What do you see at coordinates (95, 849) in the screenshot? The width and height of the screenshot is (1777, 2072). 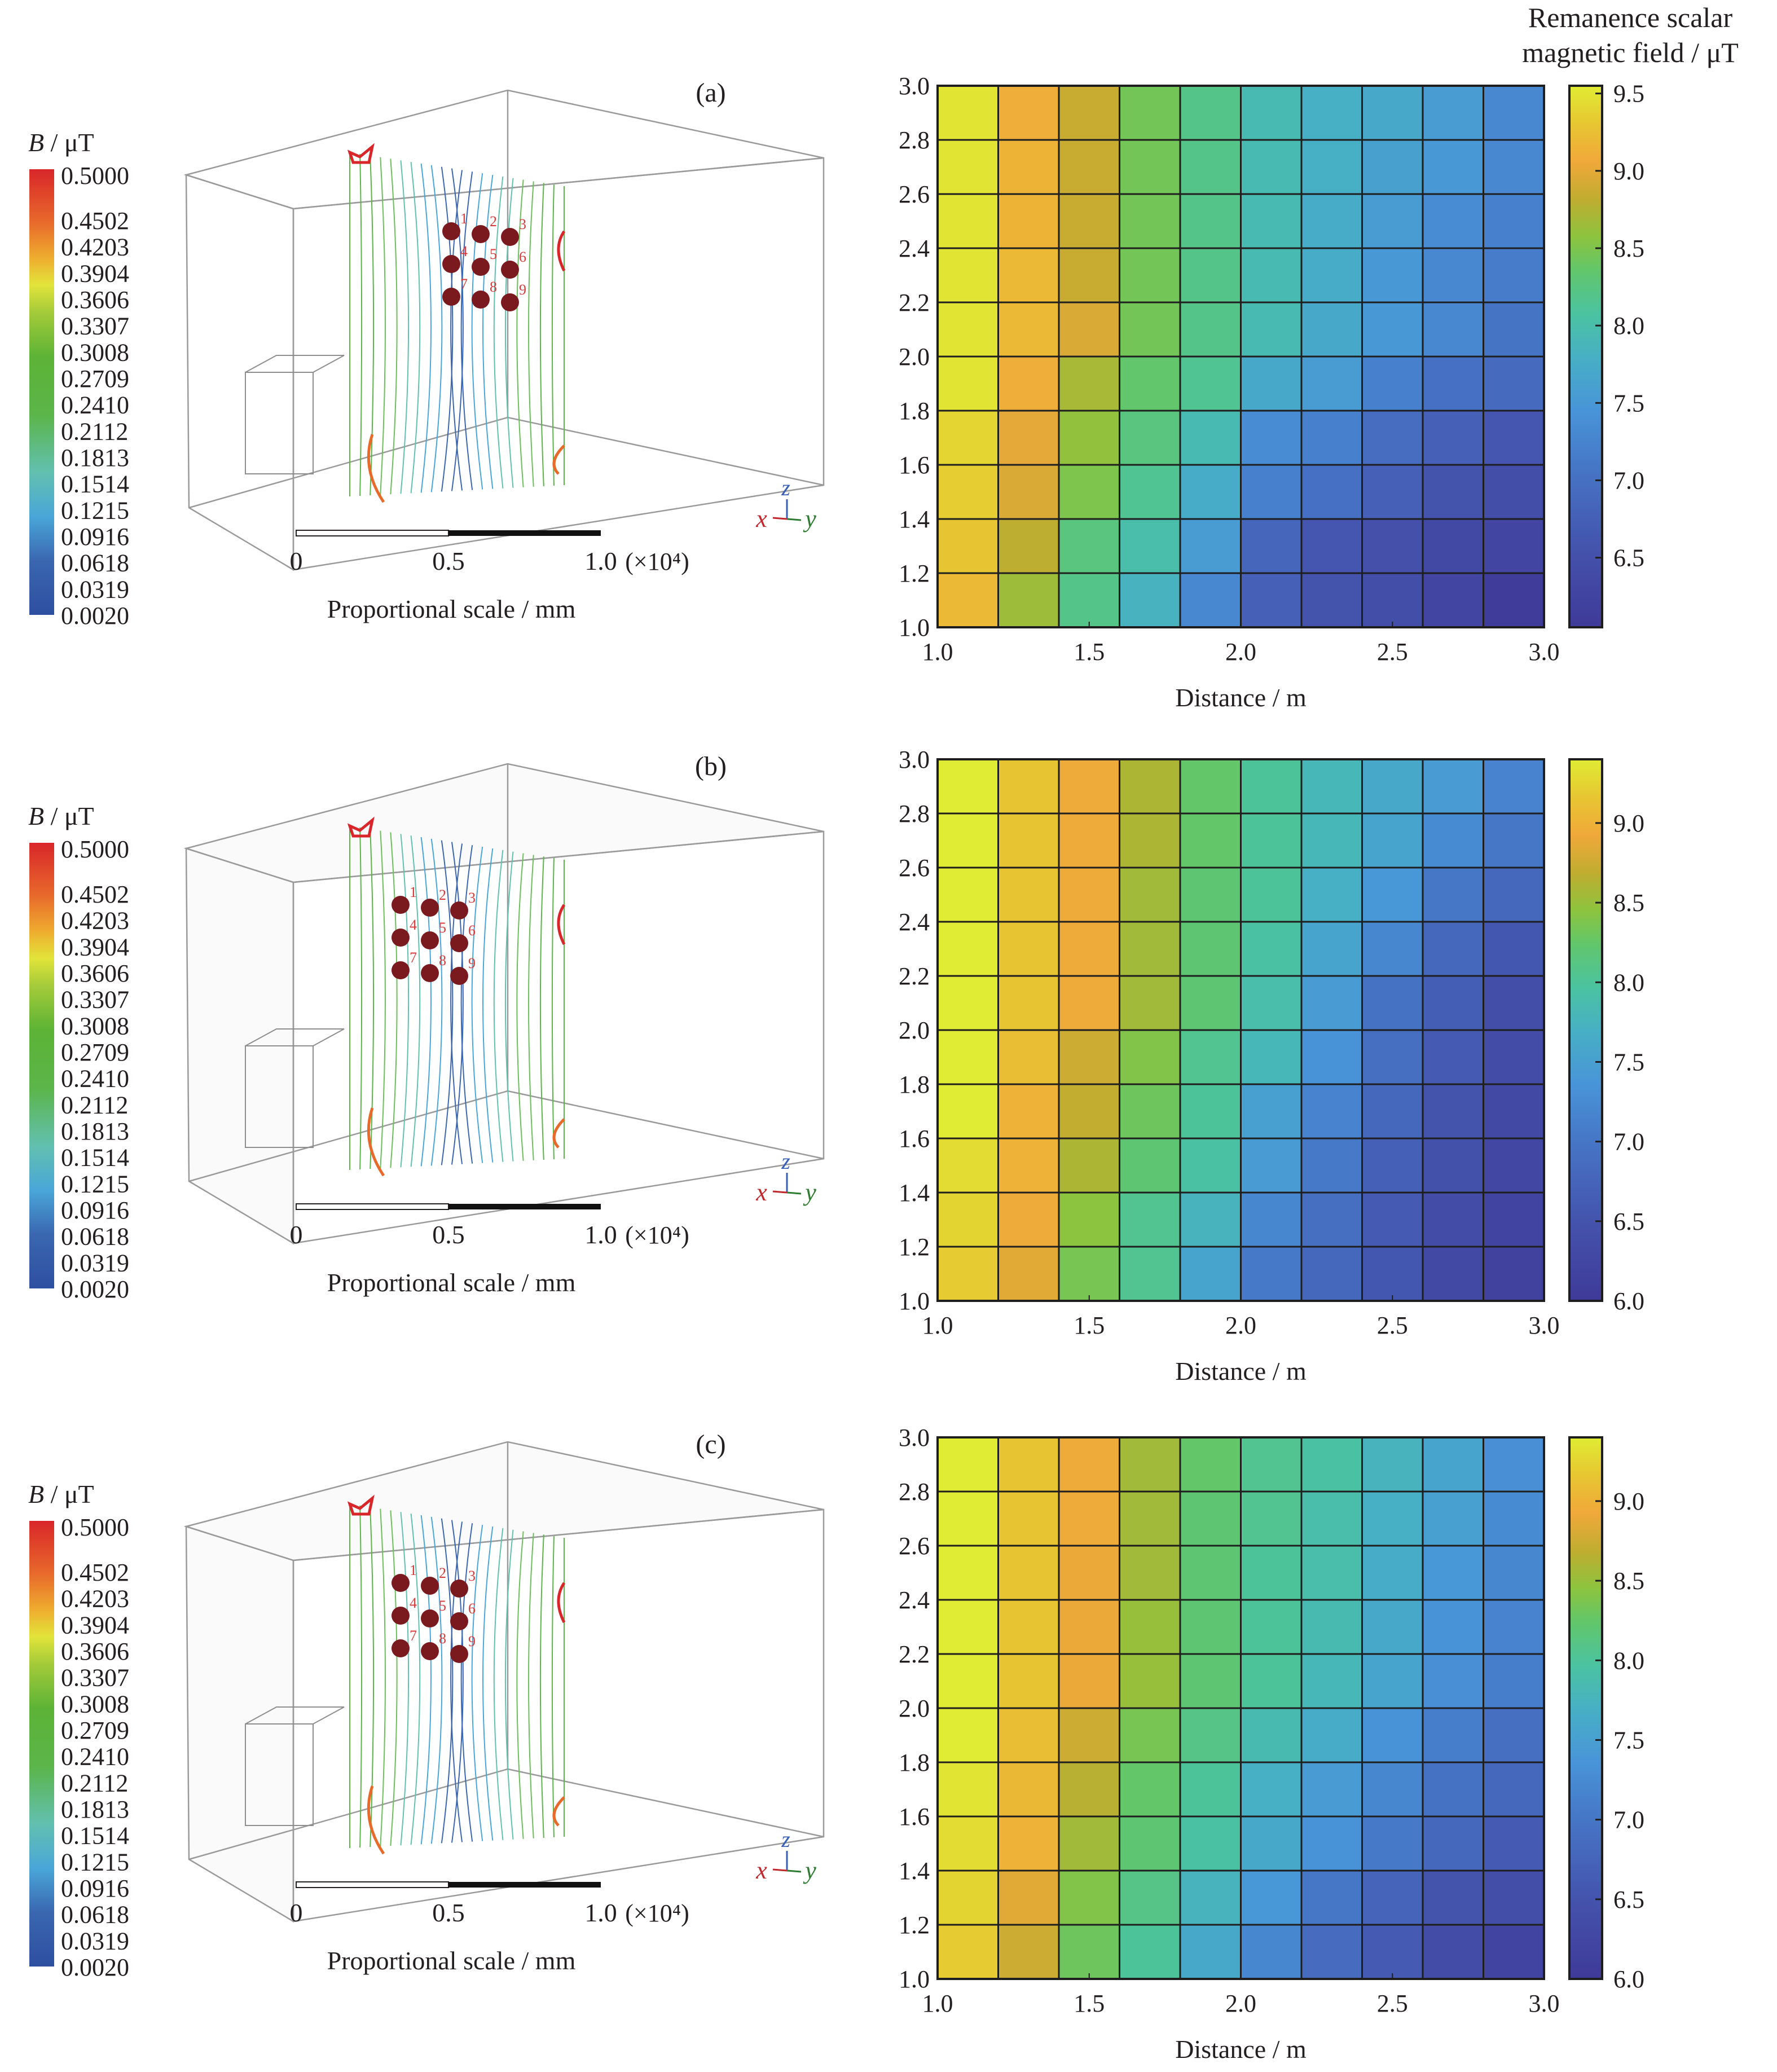 I see `left-colorbar-tick-label: 0.5000` at bounding box center [95, 849].